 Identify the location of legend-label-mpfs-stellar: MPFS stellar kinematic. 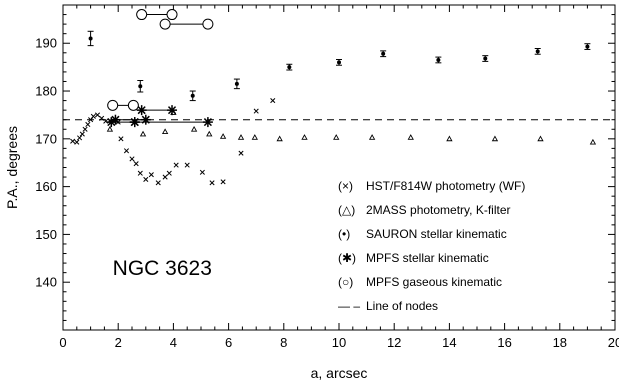
(427, 258).